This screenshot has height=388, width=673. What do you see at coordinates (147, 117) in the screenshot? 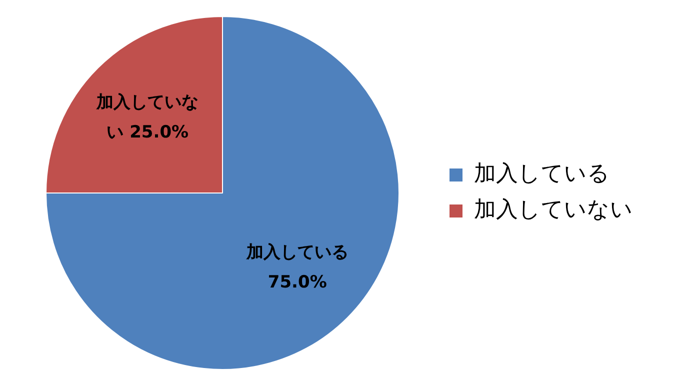
I see `category-label: 加入していない 25.0%` at bounding box center [147, 117].